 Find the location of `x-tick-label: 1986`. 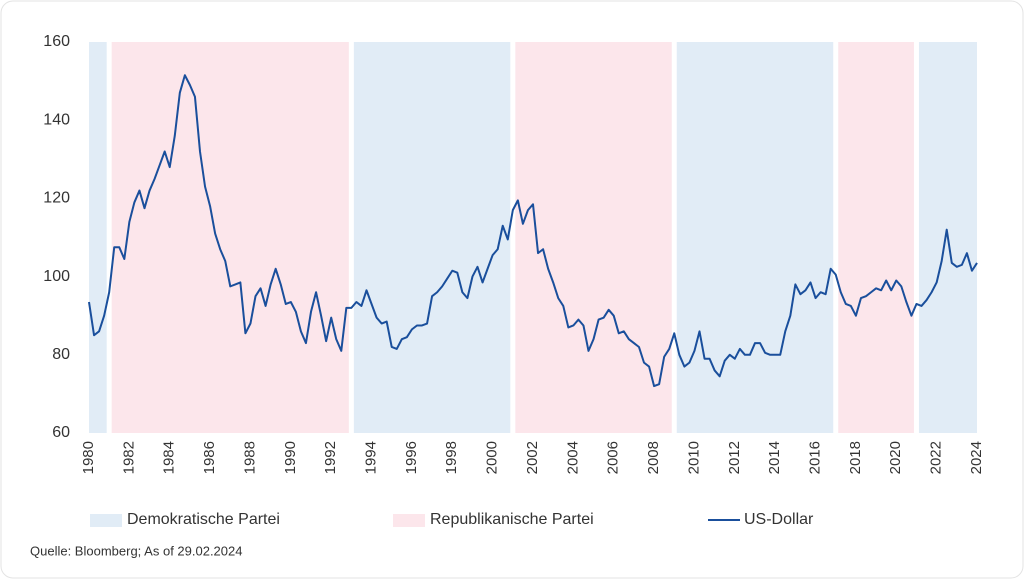

x-tick-label: 1986 is located at coordinates (209, 457).